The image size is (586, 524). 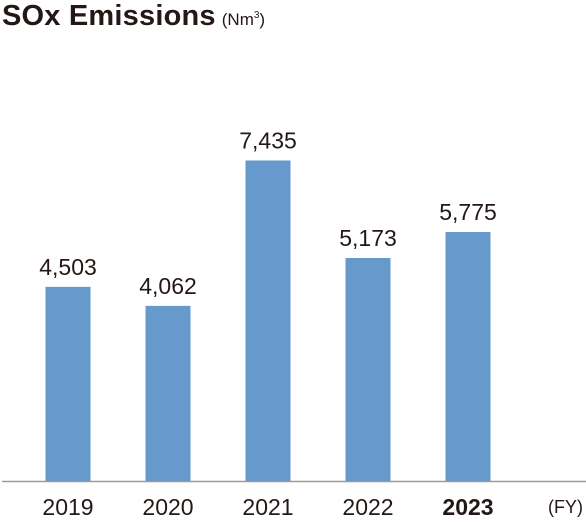 What do you see at coordinates (468, 356) in the screenshot?
I see `bar-2023` at bounding box center [468, 356].